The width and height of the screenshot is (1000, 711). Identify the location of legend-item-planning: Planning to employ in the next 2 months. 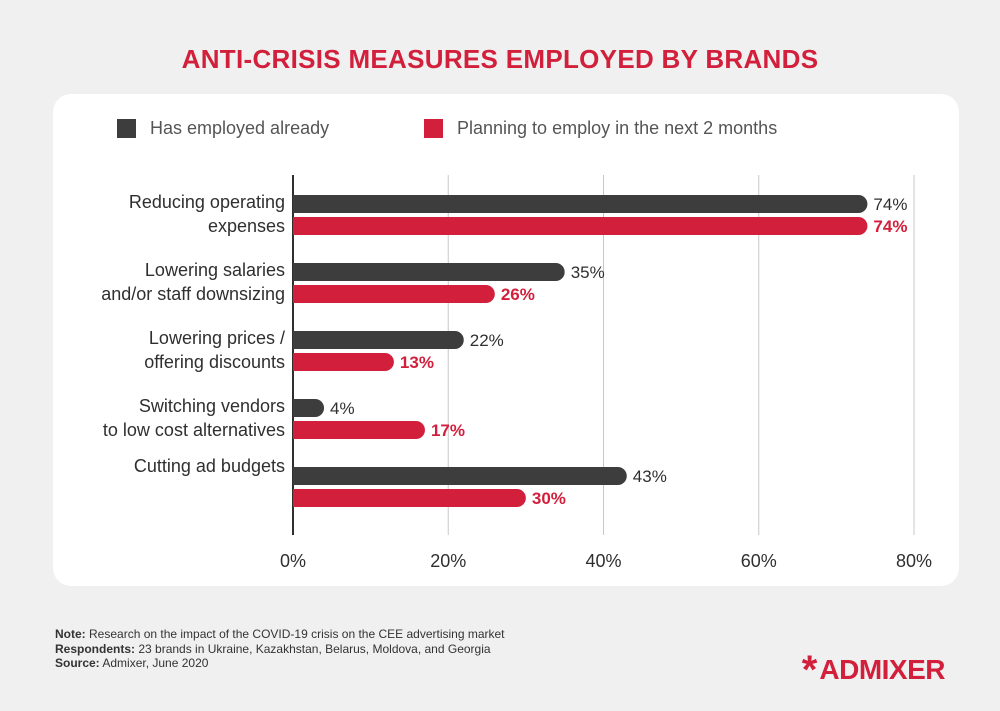
(600, 128).